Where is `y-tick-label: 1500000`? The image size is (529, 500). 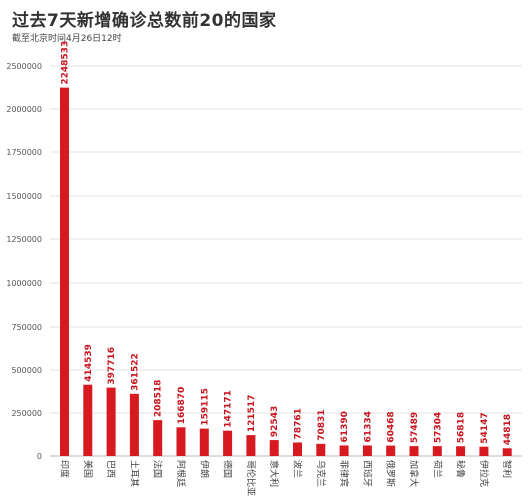
y-tick-label: 1500000 is located at coordinates (24, 196).